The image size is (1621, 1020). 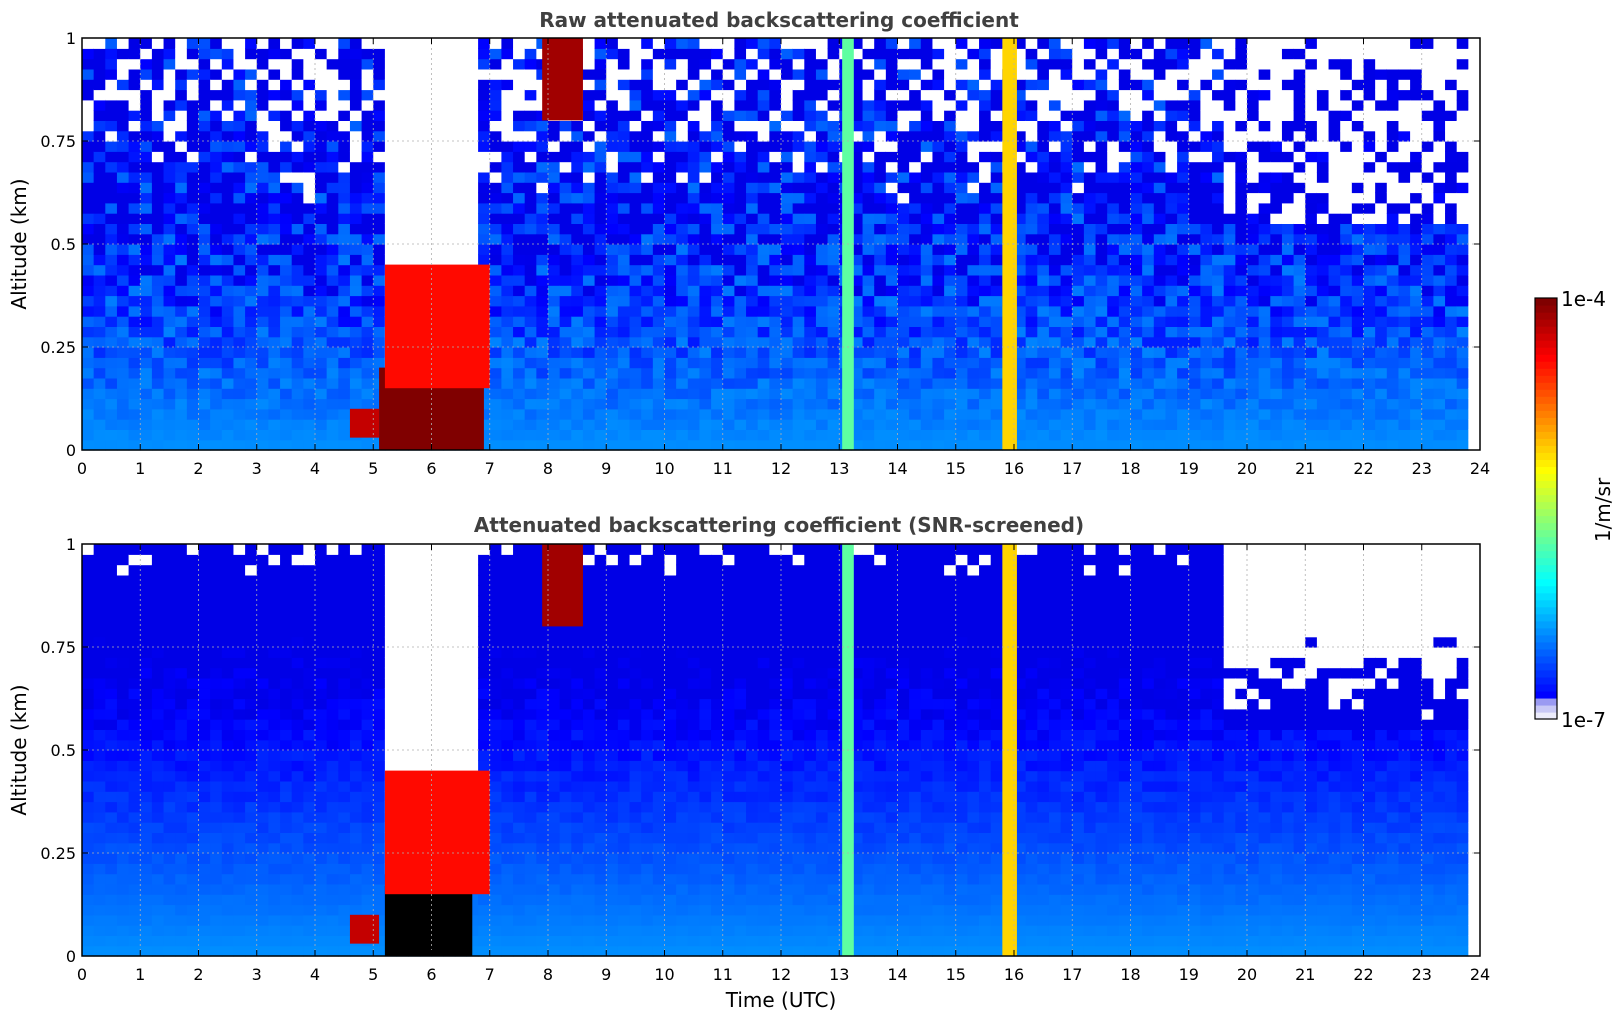 I want to click on x-tick-label: 10, so click(x=664, y=468).